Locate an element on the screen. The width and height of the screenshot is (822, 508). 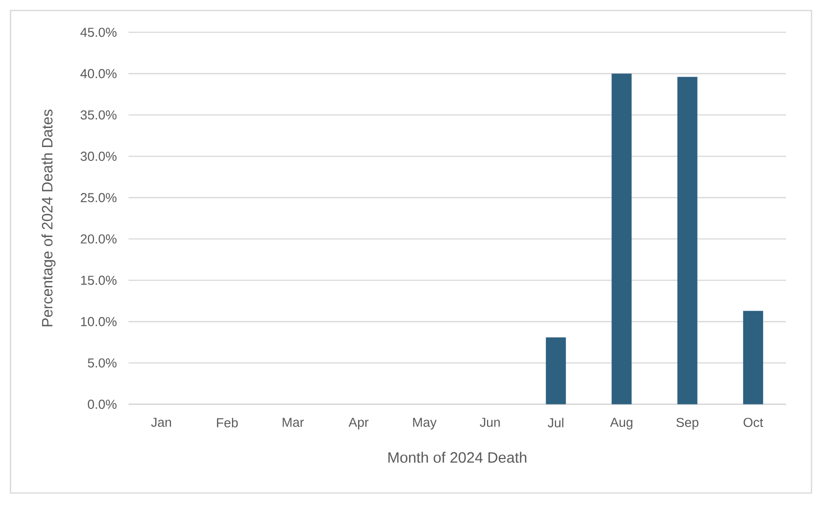
y-tick-label: 25.0% is located at coordinates (98, 197).